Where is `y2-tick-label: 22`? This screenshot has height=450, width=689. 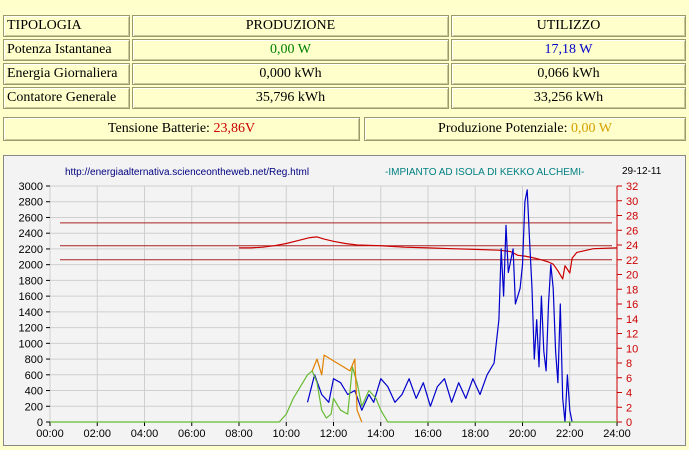
y2-tick-label: 22 is located at coordinates (632, 261).